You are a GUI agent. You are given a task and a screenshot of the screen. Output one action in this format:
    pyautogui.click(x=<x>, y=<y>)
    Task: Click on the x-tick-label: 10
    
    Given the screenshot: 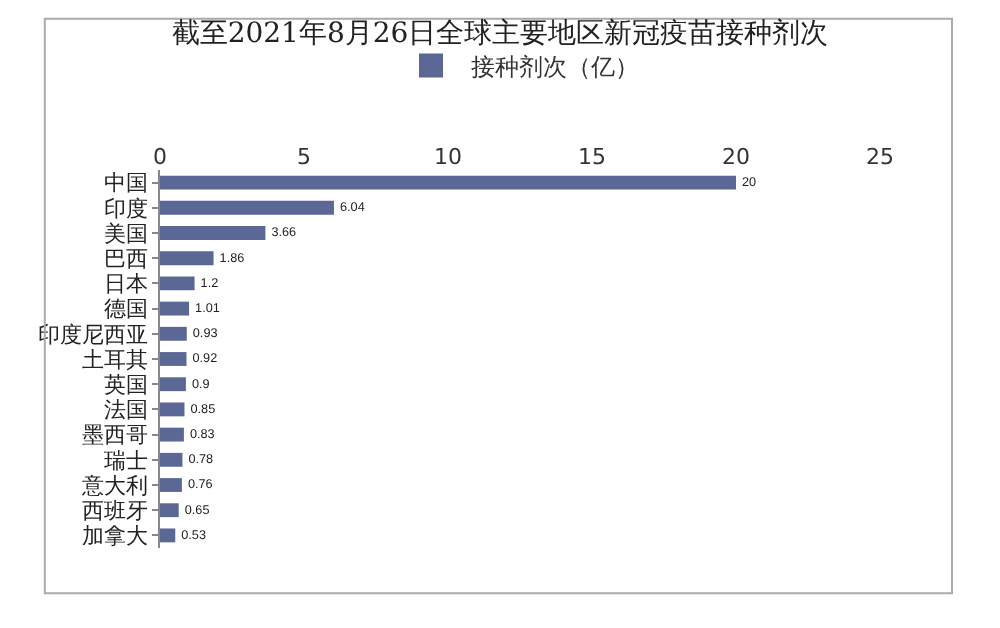 What is the action you would take?
    pyautogui.click(x=448, y=156)
    